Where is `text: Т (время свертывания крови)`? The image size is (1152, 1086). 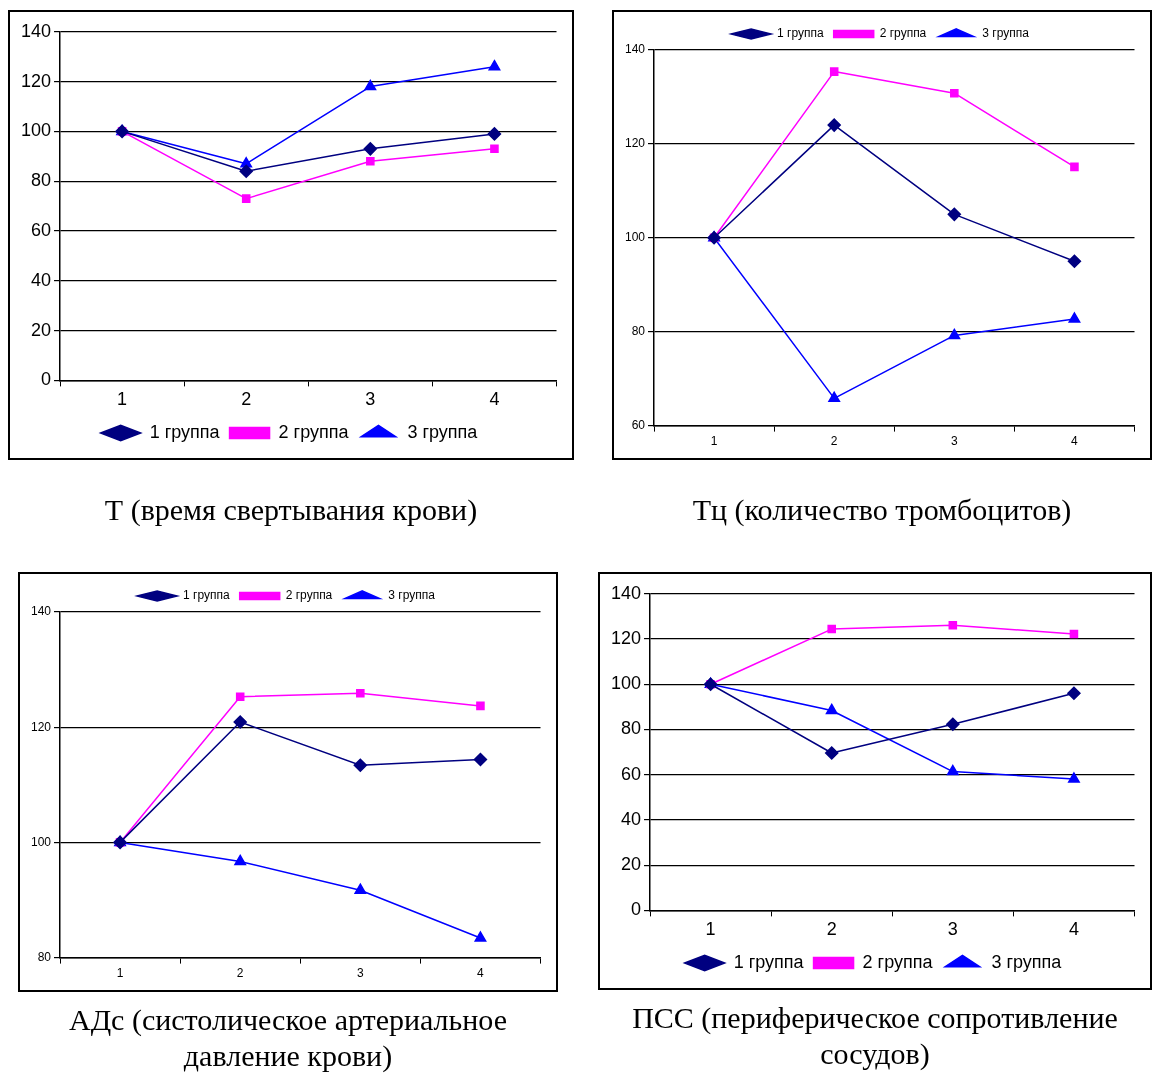 text: Т (время свертывания крови) is located at coordinates (291, 510).